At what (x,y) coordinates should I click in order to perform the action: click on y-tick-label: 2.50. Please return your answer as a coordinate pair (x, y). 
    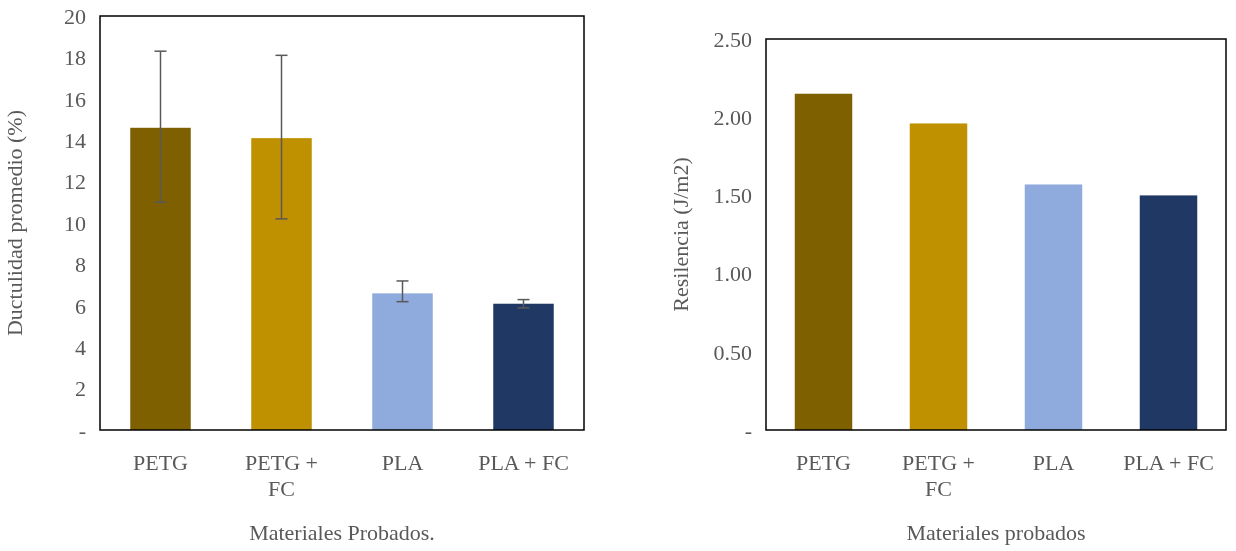
    Looking at the image, I should click on (732, 39).